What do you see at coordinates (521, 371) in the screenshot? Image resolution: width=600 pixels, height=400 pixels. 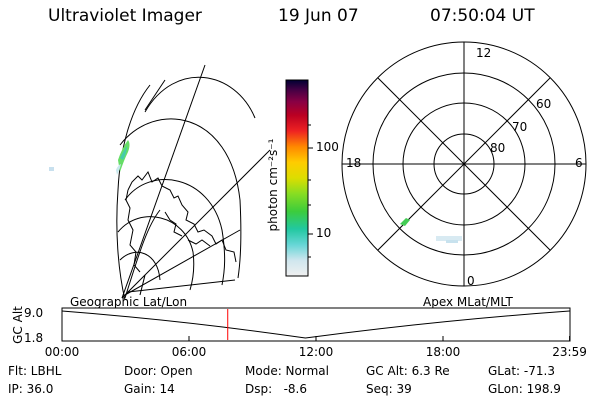 I see `glat-value: GLat: -71.3` at bounding box center [521, 371].